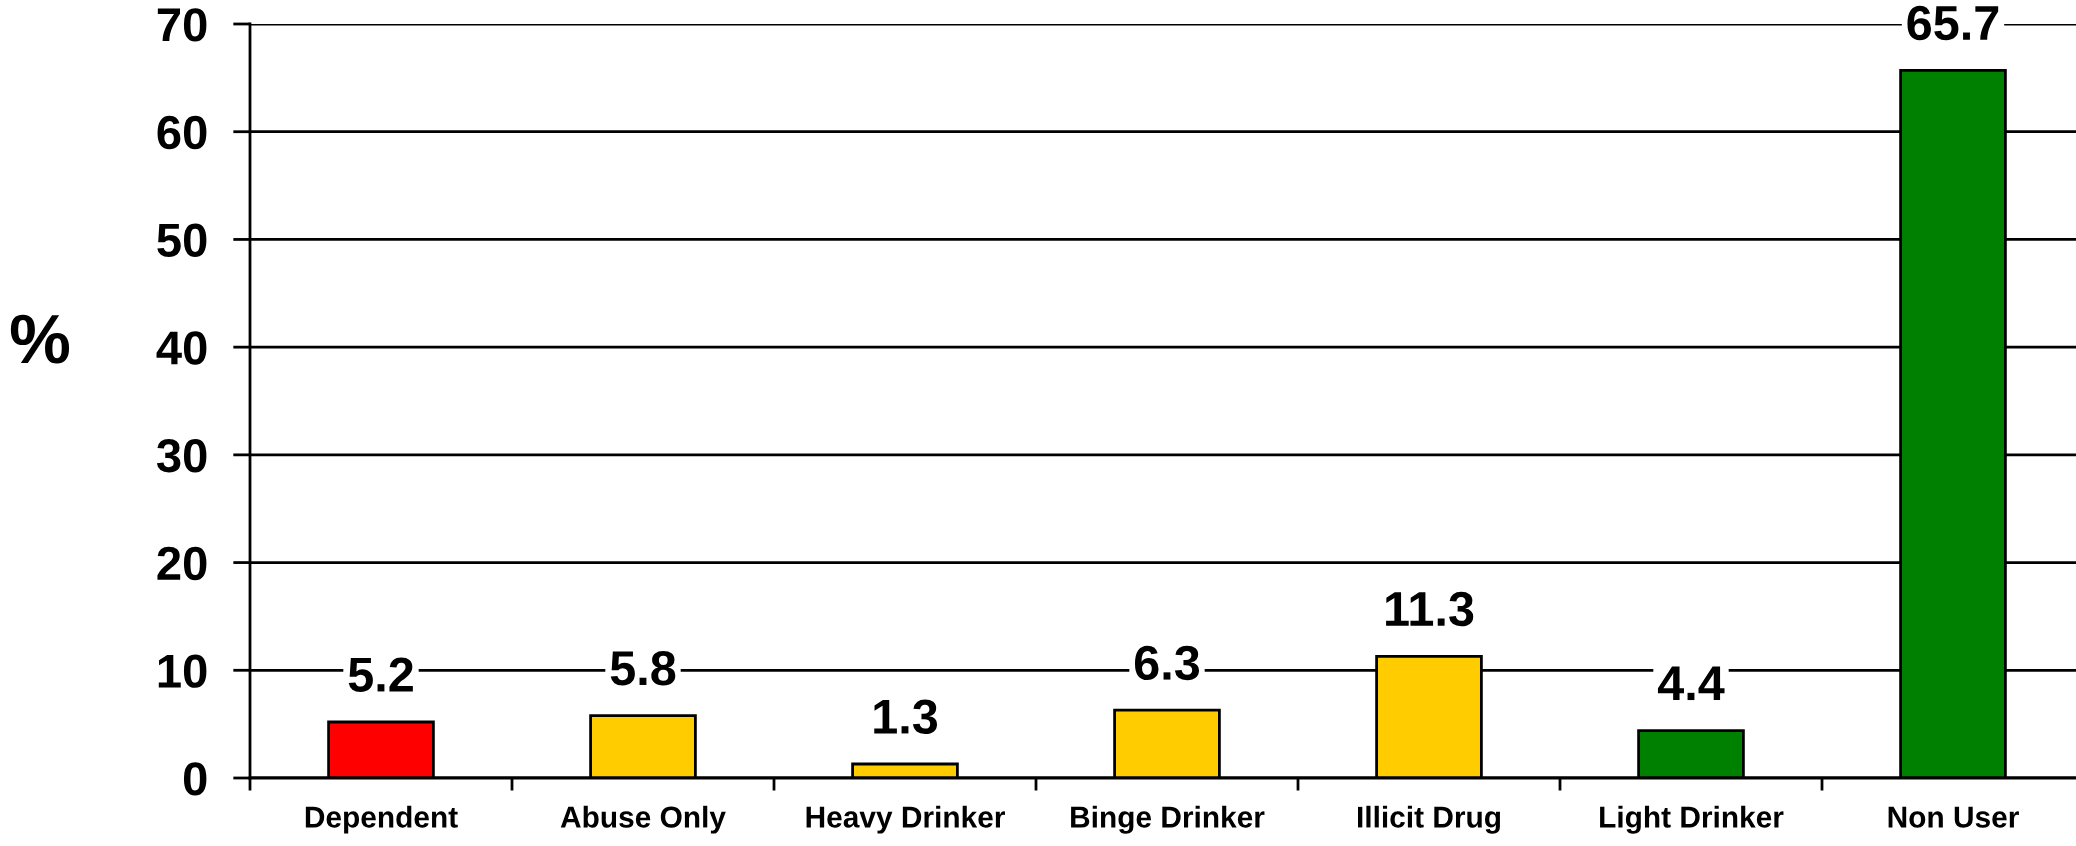  Describe the element at coordinates (1953, 23) in the screenshot. I see `data-label: 65.7` at that location.